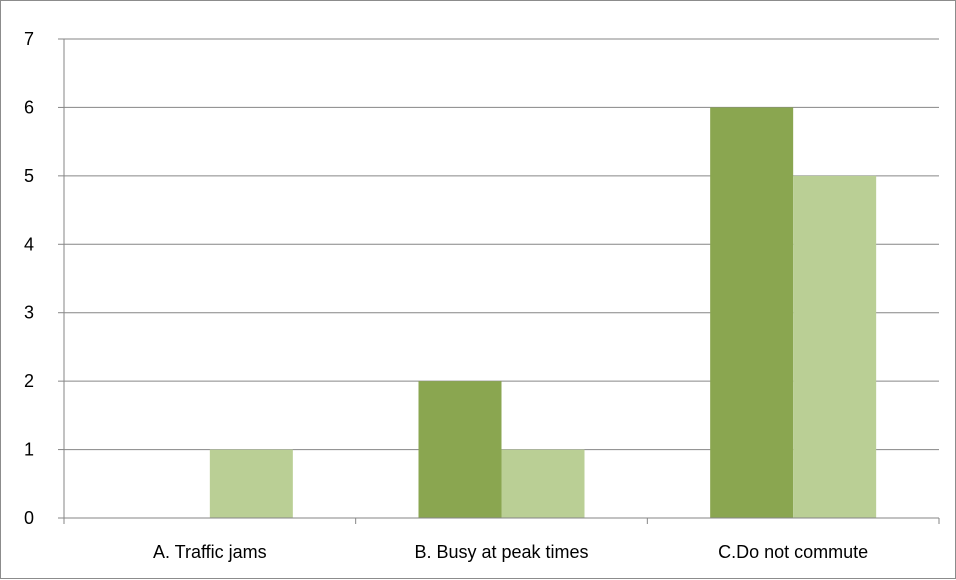  What do you see at coordinates (29, 244) in the screenshot?
I see `y-tick-label-4: 4` at bounding box center [29, 244].